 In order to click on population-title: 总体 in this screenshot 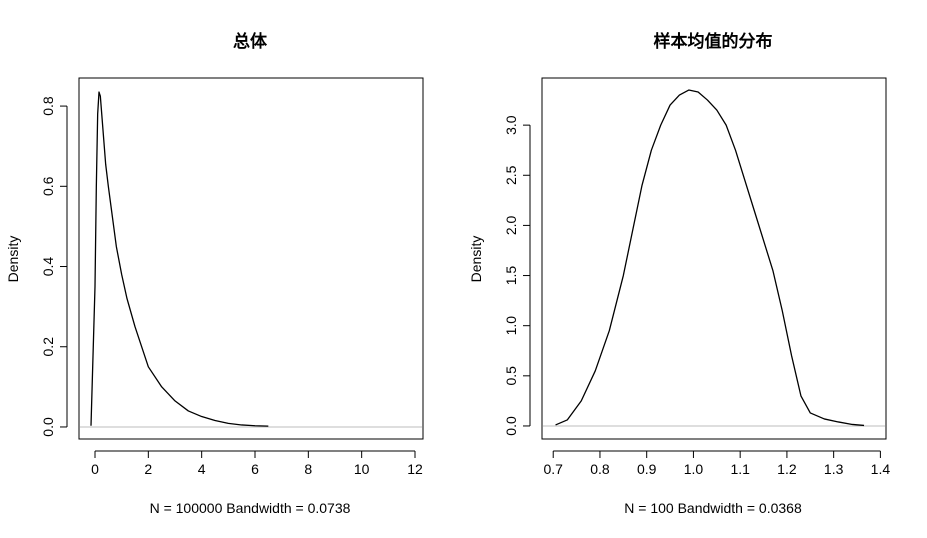, I will do `click(250, 41)`.